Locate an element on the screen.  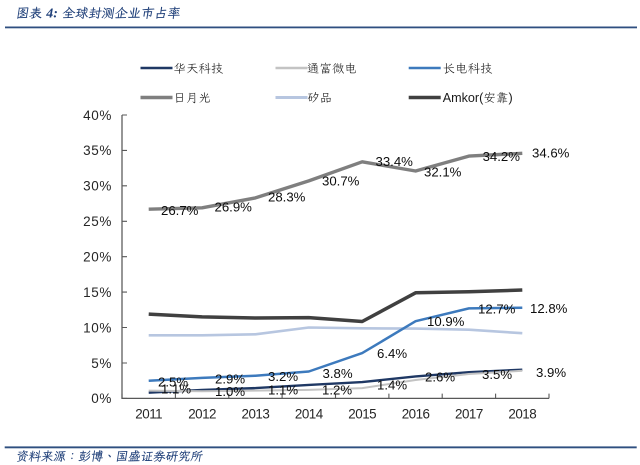
svg-text: 32.1% is located at coordinates (443, 172).